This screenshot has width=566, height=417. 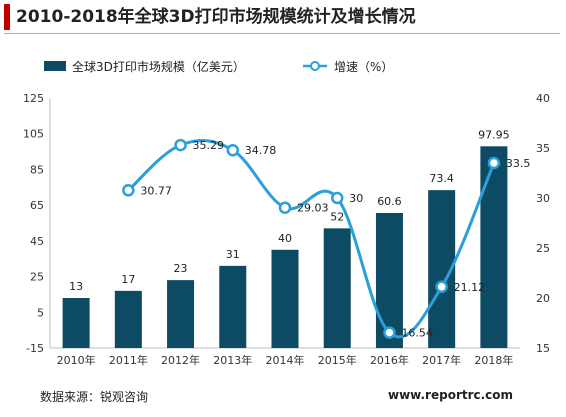 What do you see at coordinates (389, 201) in the screenshot?
I see `bar-value-label: 60.6` at bounding box center [389, 201].